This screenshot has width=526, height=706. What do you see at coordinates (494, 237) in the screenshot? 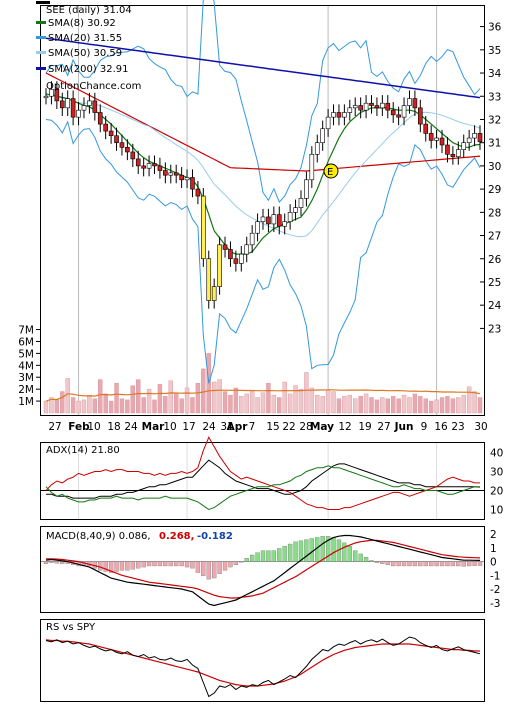
I see `price-tick-label-27: 27` at bounding box center [494, 237].